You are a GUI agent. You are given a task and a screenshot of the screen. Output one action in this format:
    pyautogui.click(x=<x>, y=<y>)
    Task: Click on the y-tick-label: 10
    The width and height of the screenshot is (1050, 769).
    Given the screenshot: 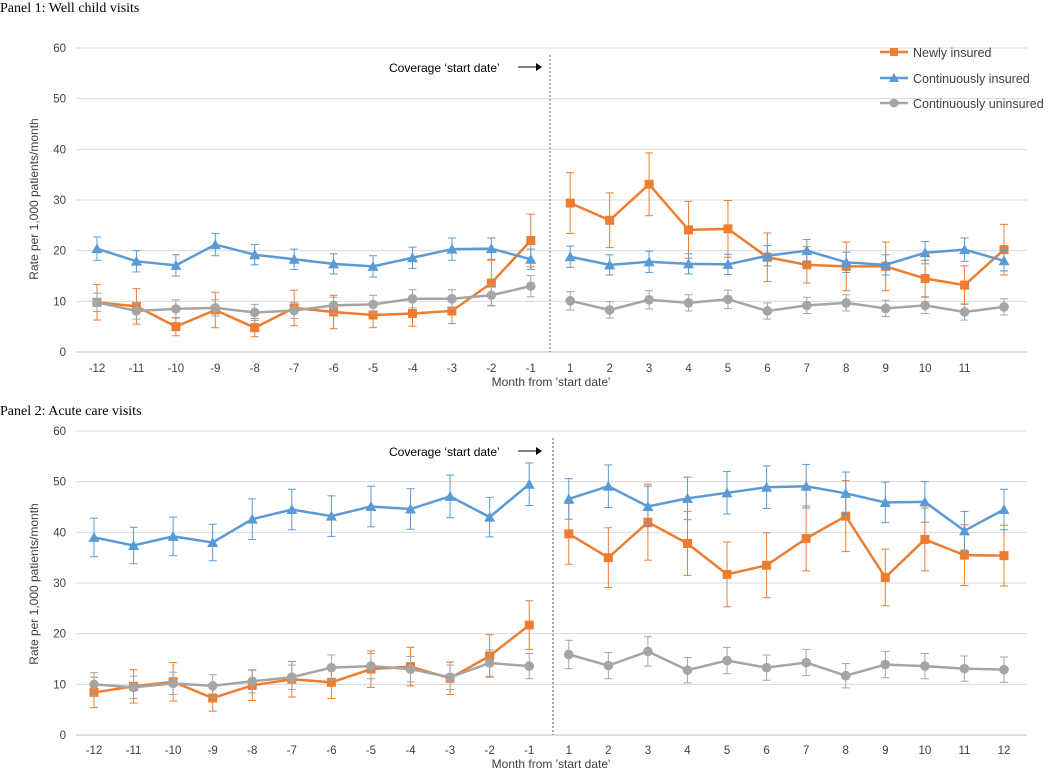 What is the action you would take?
    pyautogui.click(x=59, y=685)
    